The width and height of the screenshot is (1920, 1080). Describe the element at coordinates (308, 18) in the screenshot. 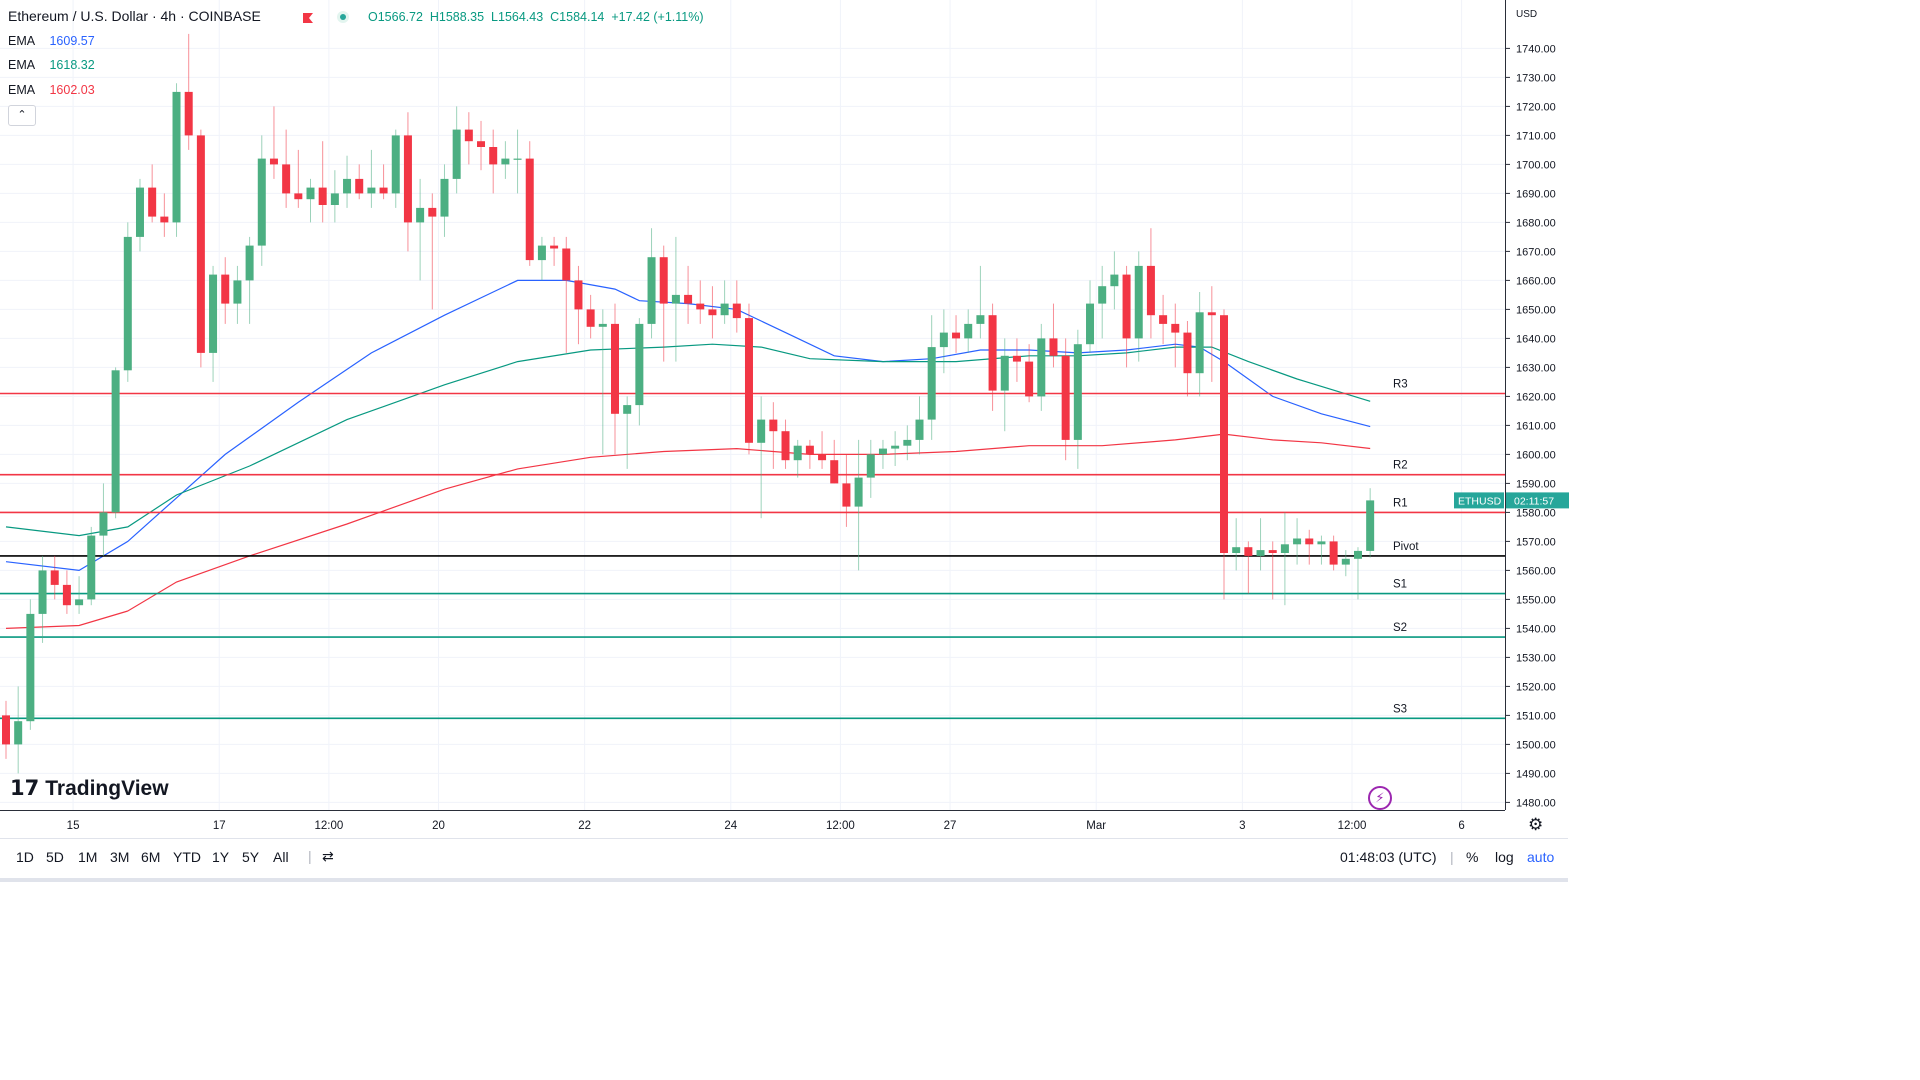

I see `flag-icon` at that location.